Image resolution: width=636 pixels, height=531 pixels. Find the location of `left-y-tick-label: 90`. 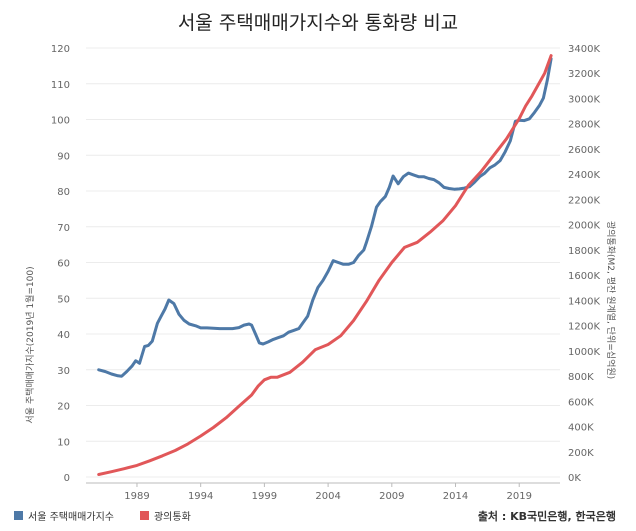

left-y-tick-label: 90 is located at coordinates (63, 156).